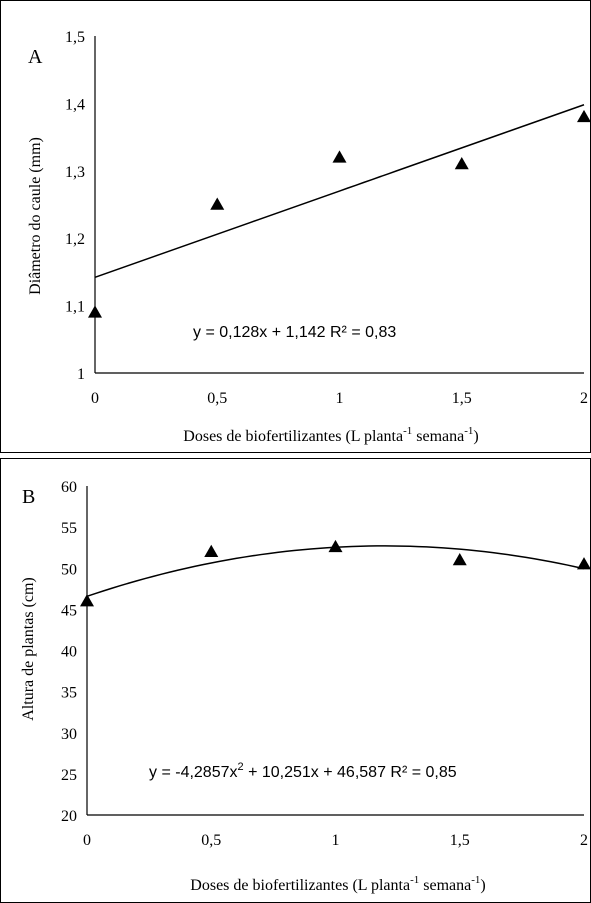 The width and height of the screenshot is (591, 903). I want to click on x-tick-label-b: 1,5, so click(460, 840).